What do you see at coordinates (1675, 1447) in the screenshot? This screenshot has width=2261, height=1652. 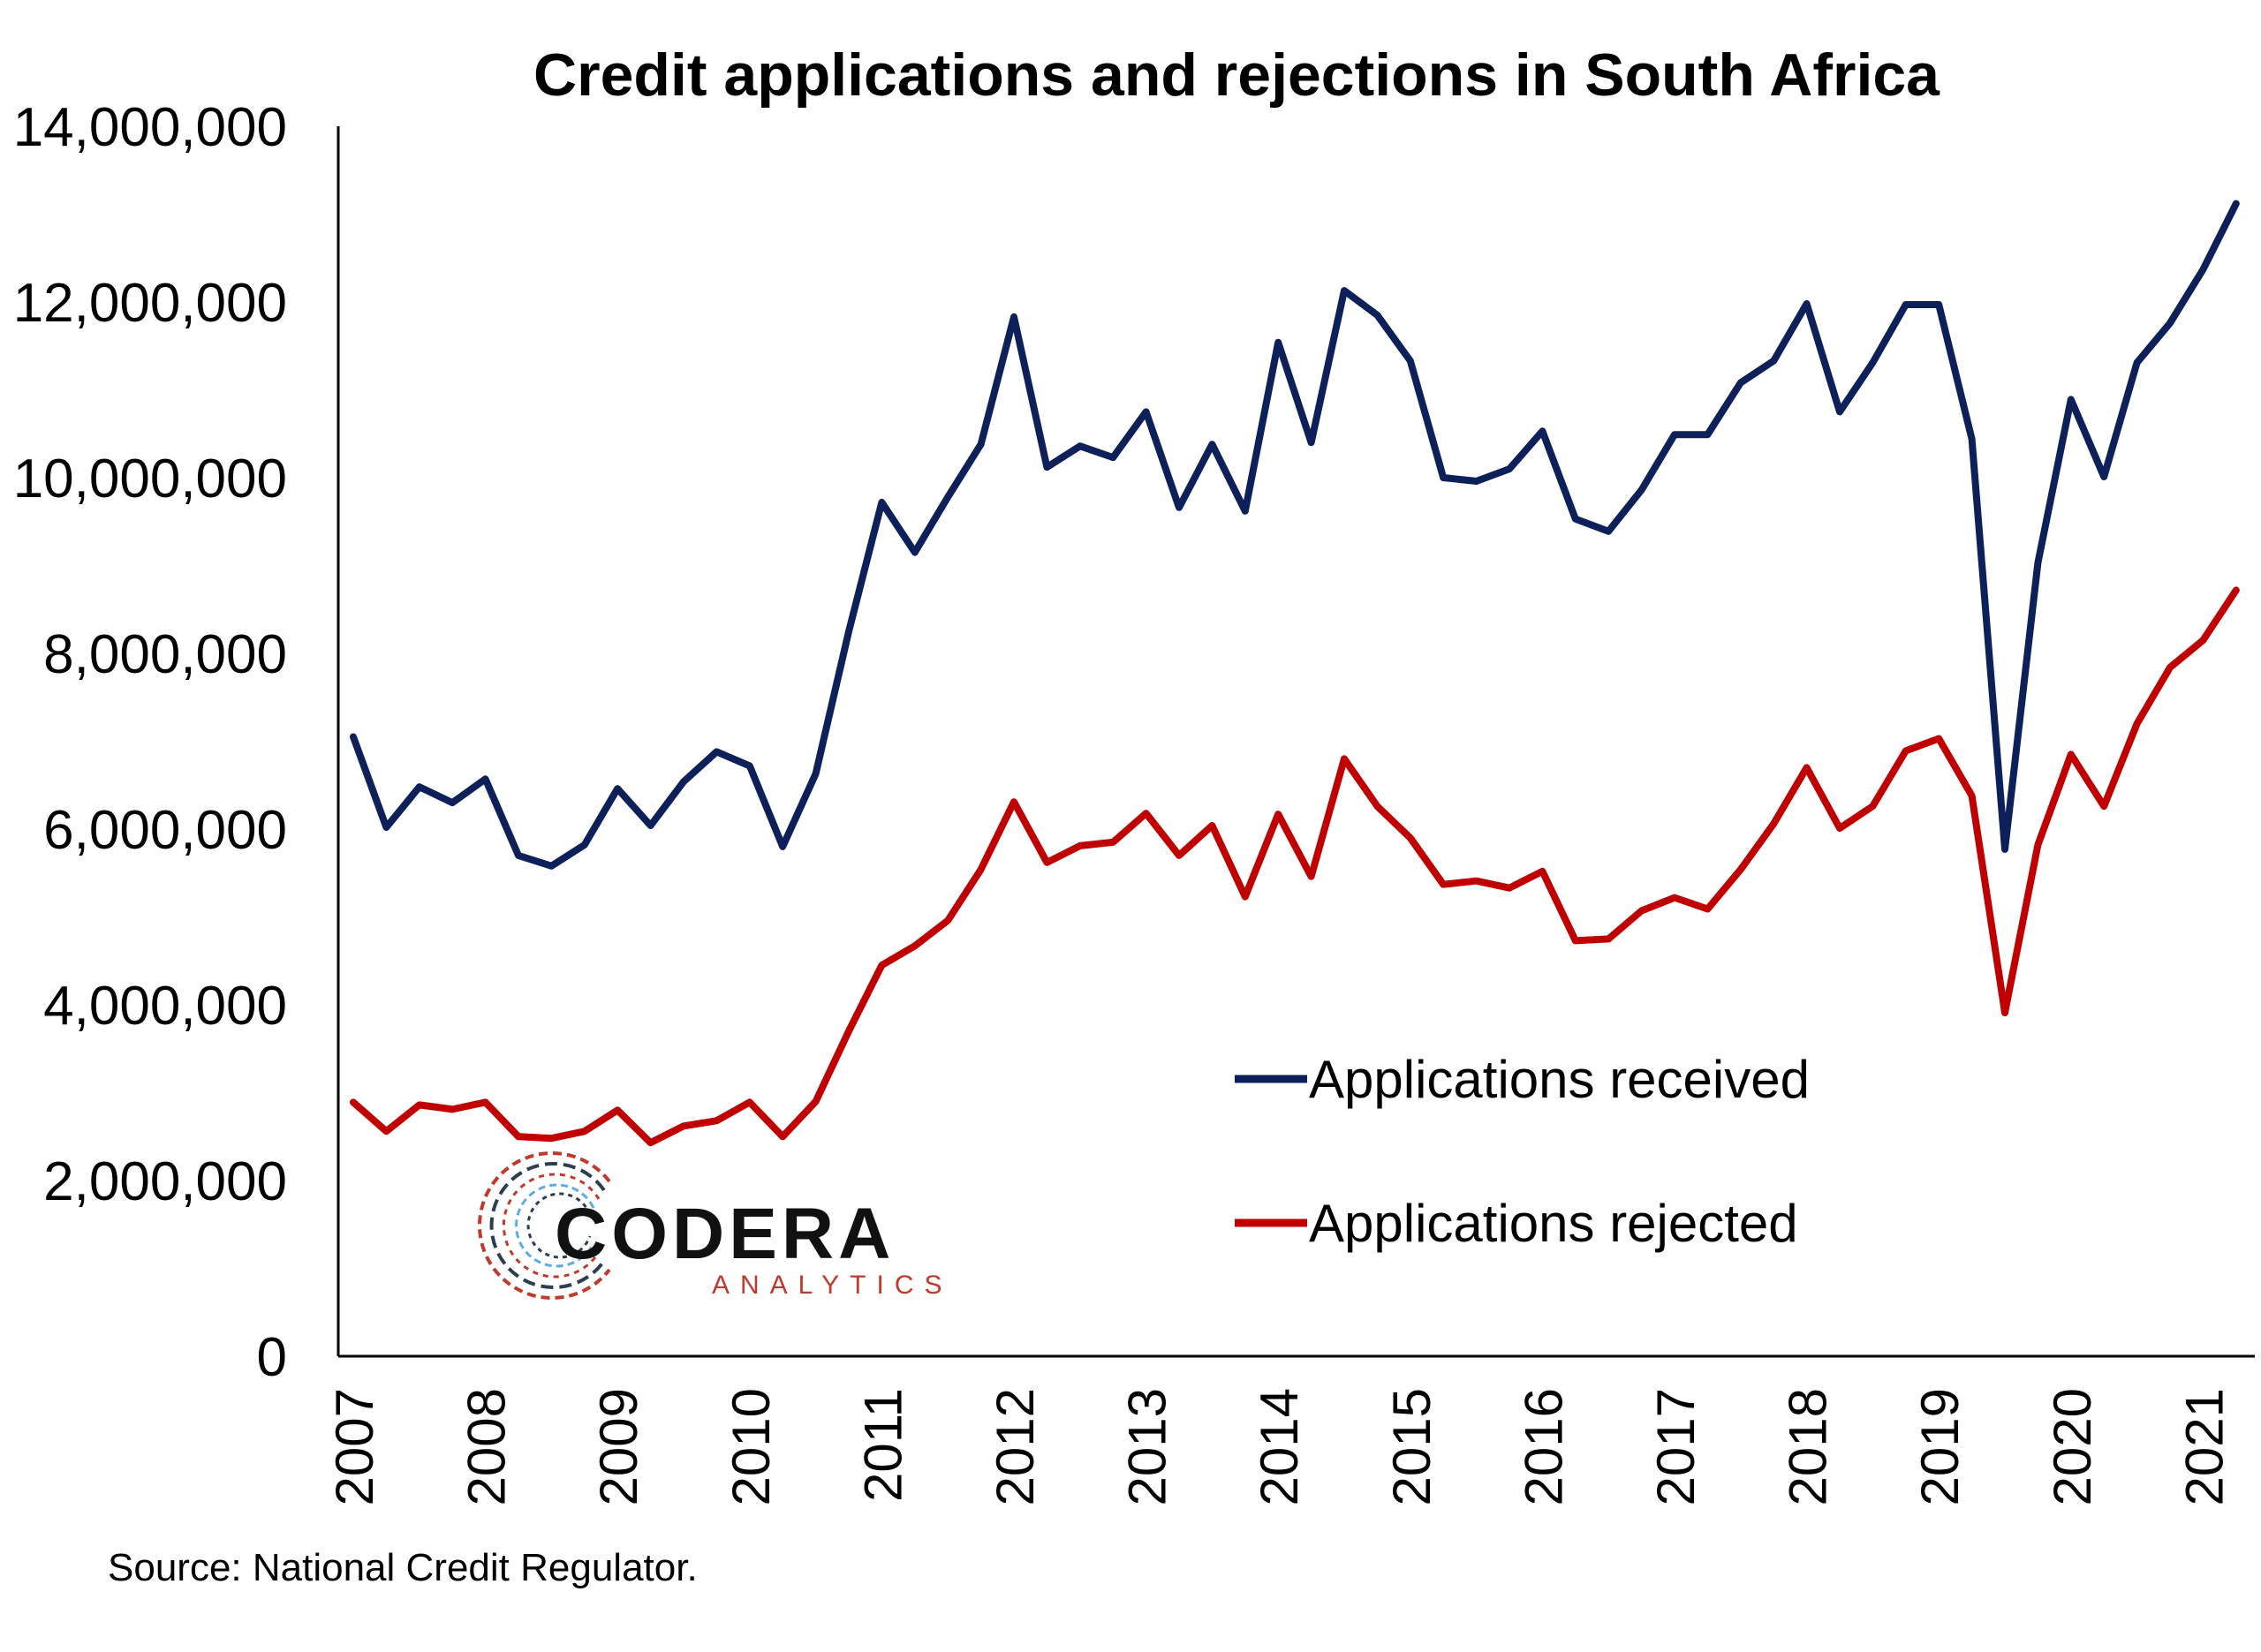 I see `x-tick-label: 2017` at bounding box center [1675, 1447].